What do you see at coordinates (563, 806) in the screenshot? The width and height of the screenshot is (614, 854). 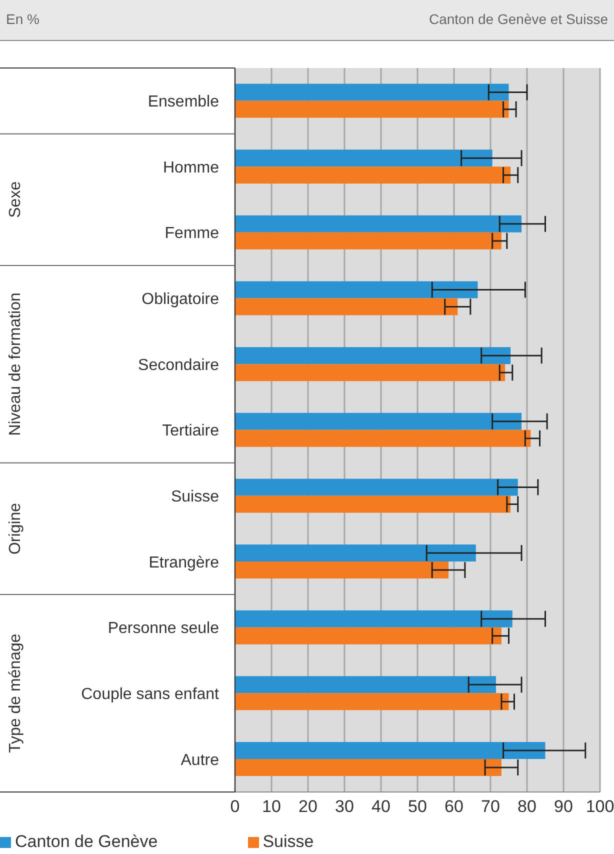 I see `x-tick-label: 90` at bounding box center [563, 806].